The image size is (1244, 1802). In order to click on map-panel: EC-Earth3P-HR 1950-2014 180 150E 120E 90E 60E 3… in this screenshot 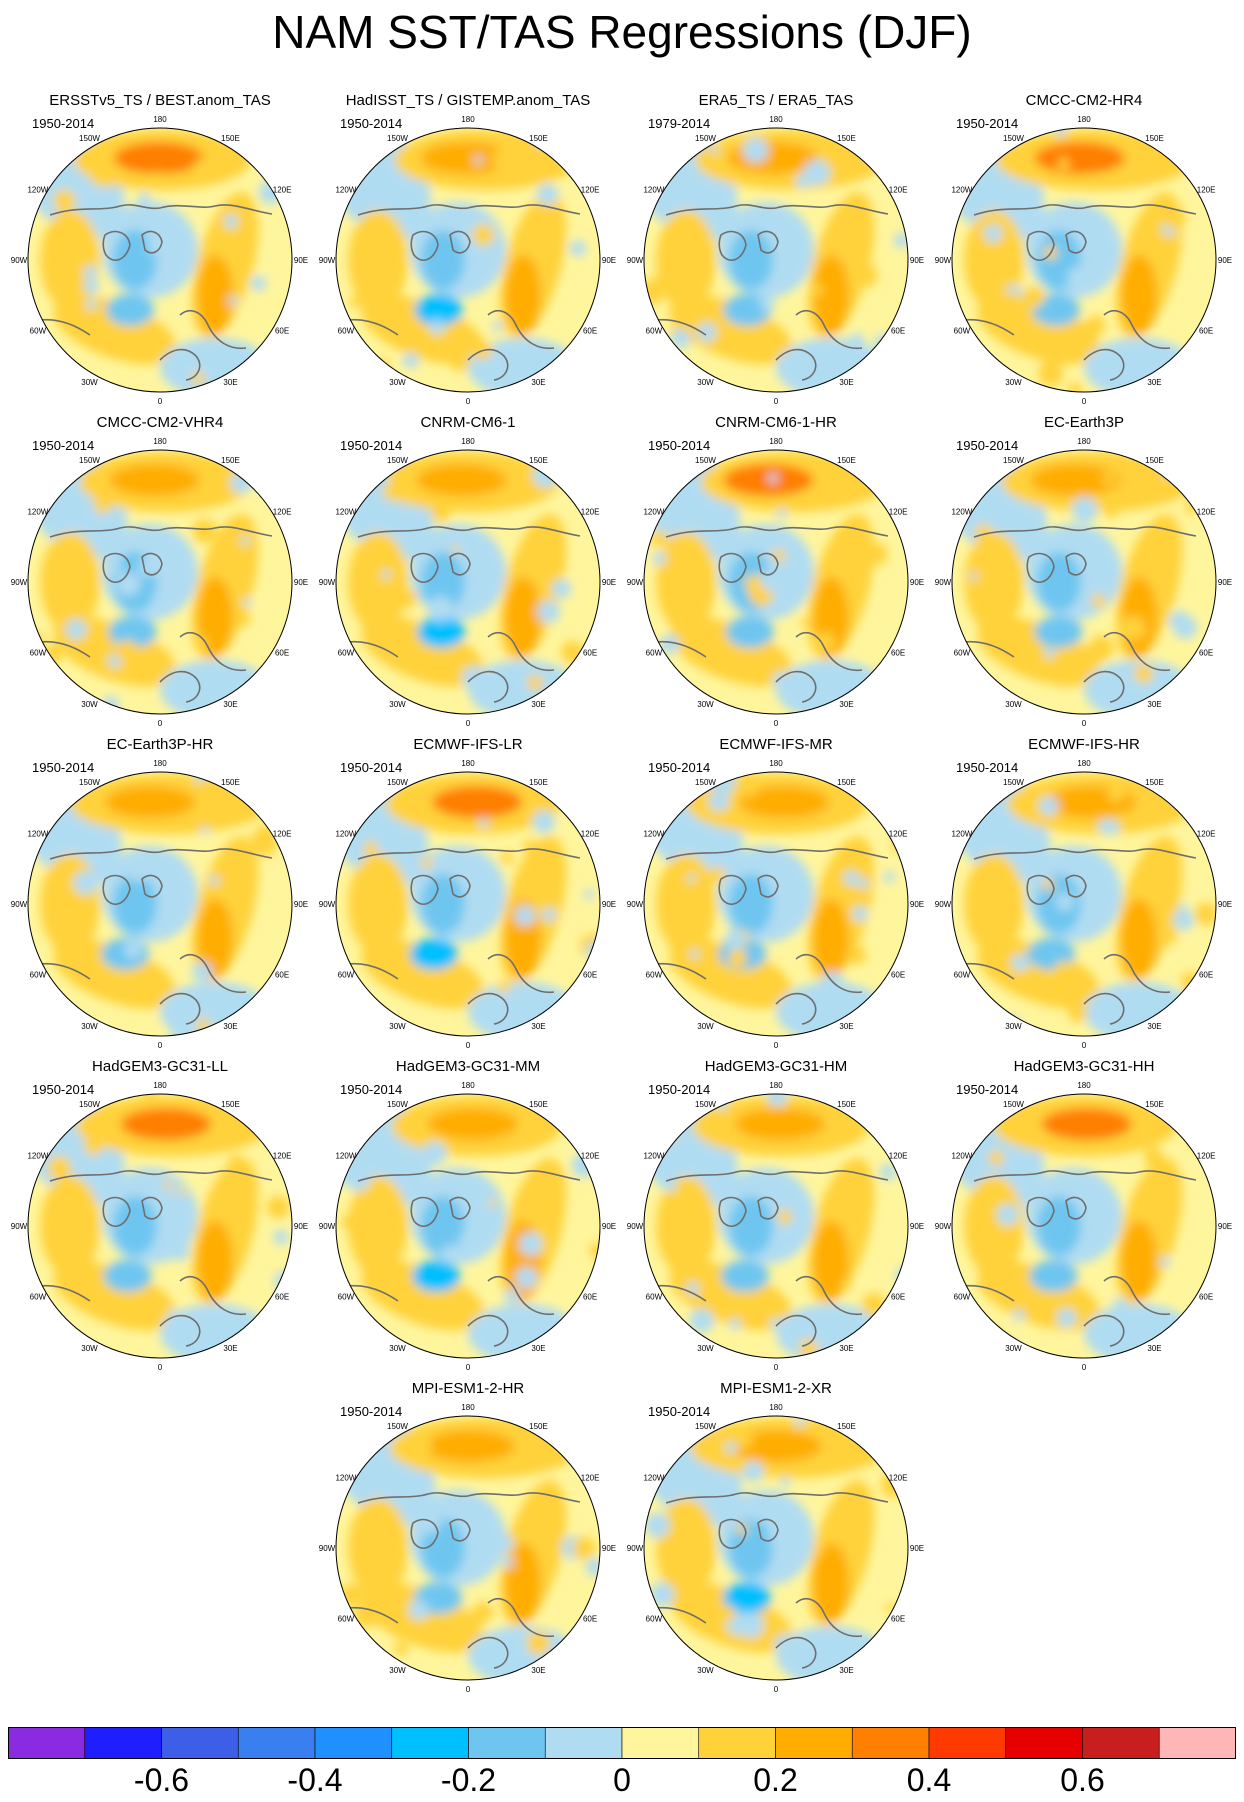, I will do `click(160, 896)`.